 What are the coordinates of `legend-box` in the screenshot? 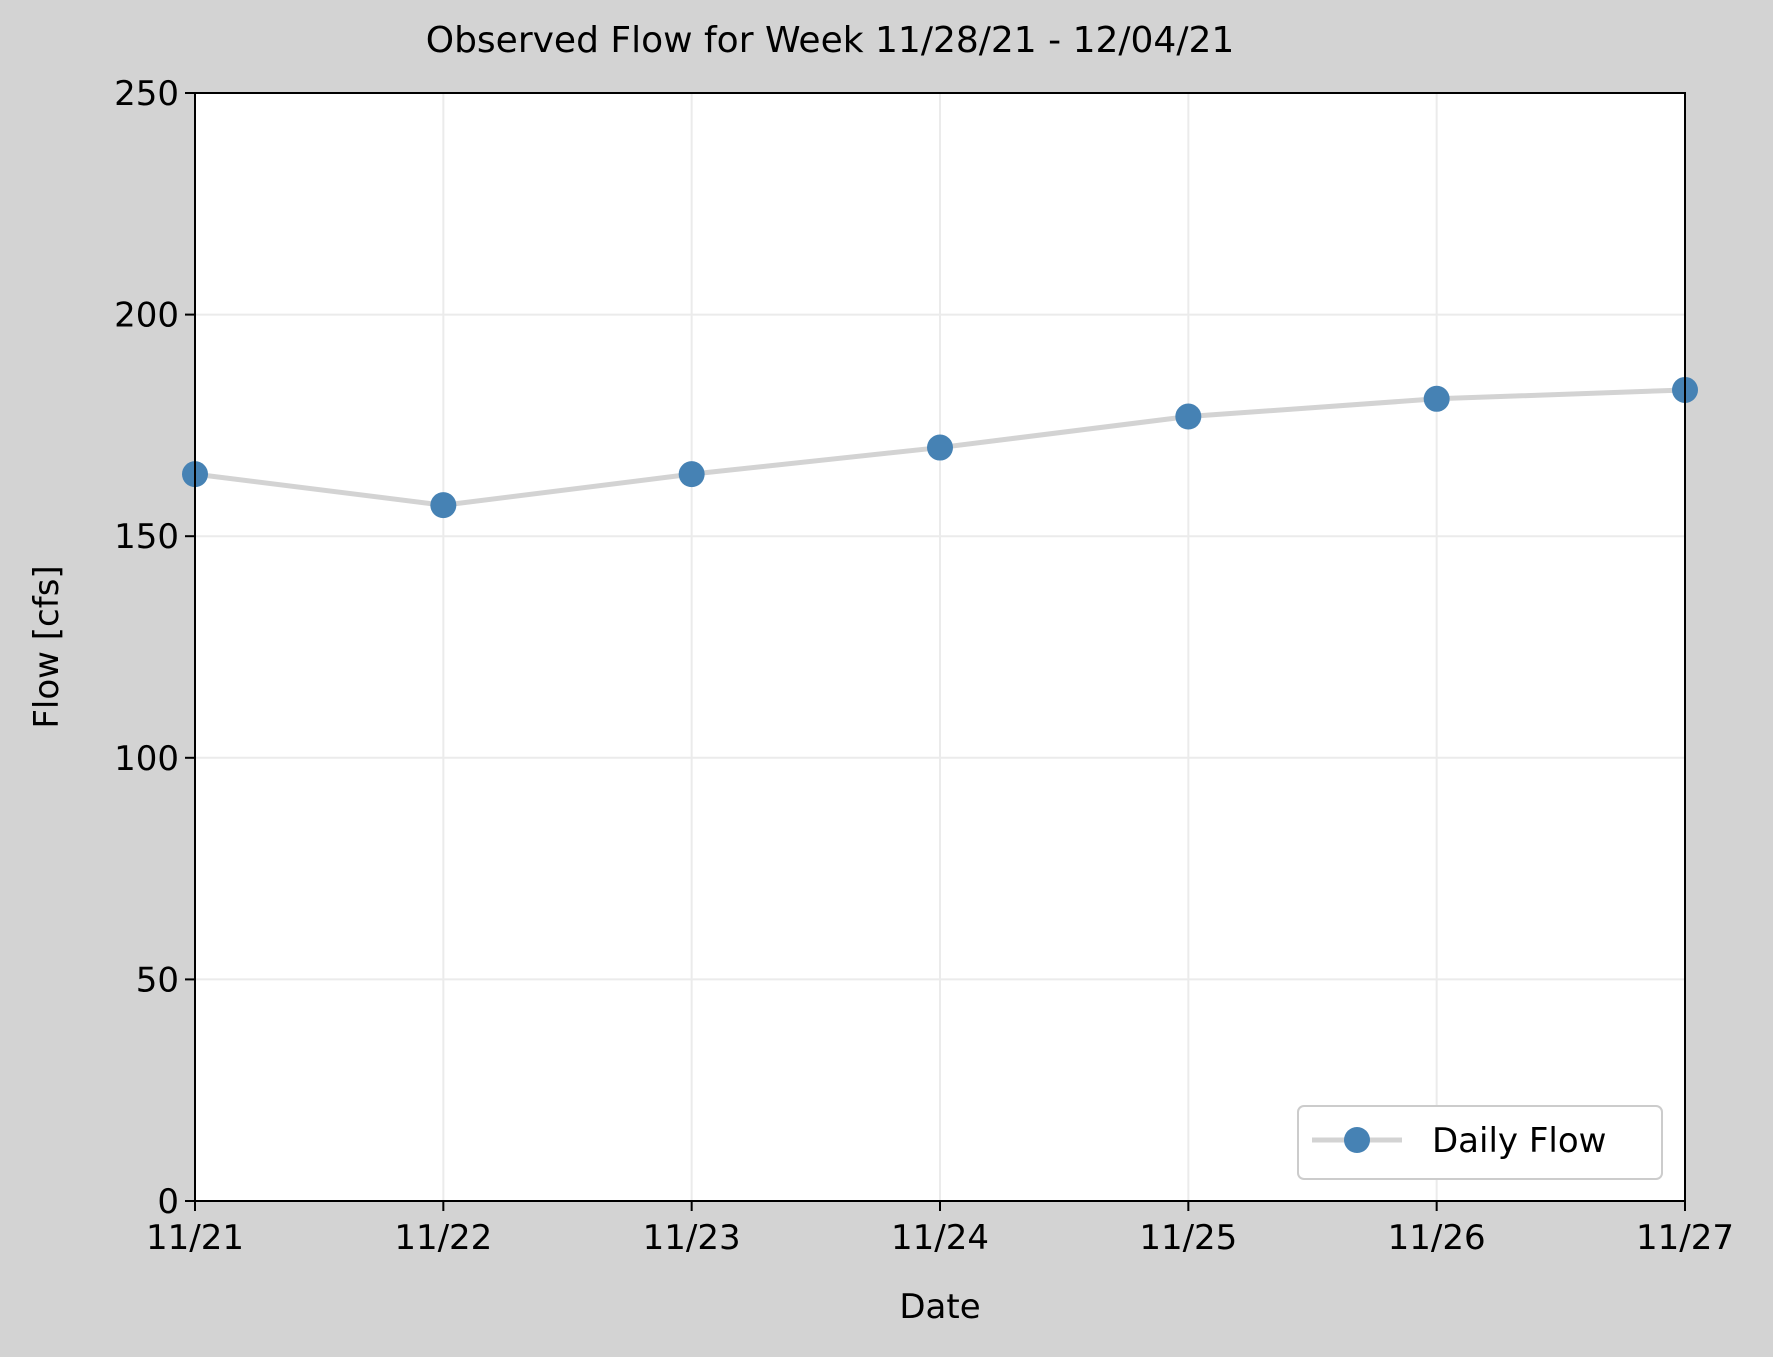 It's located at (1480, 1142).